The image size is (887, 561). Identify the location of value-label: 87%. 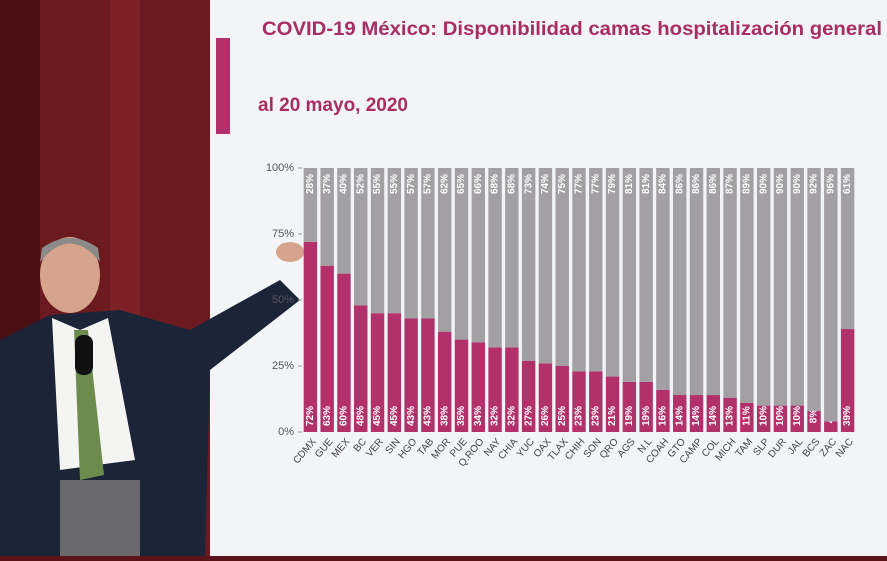
(730, 184).